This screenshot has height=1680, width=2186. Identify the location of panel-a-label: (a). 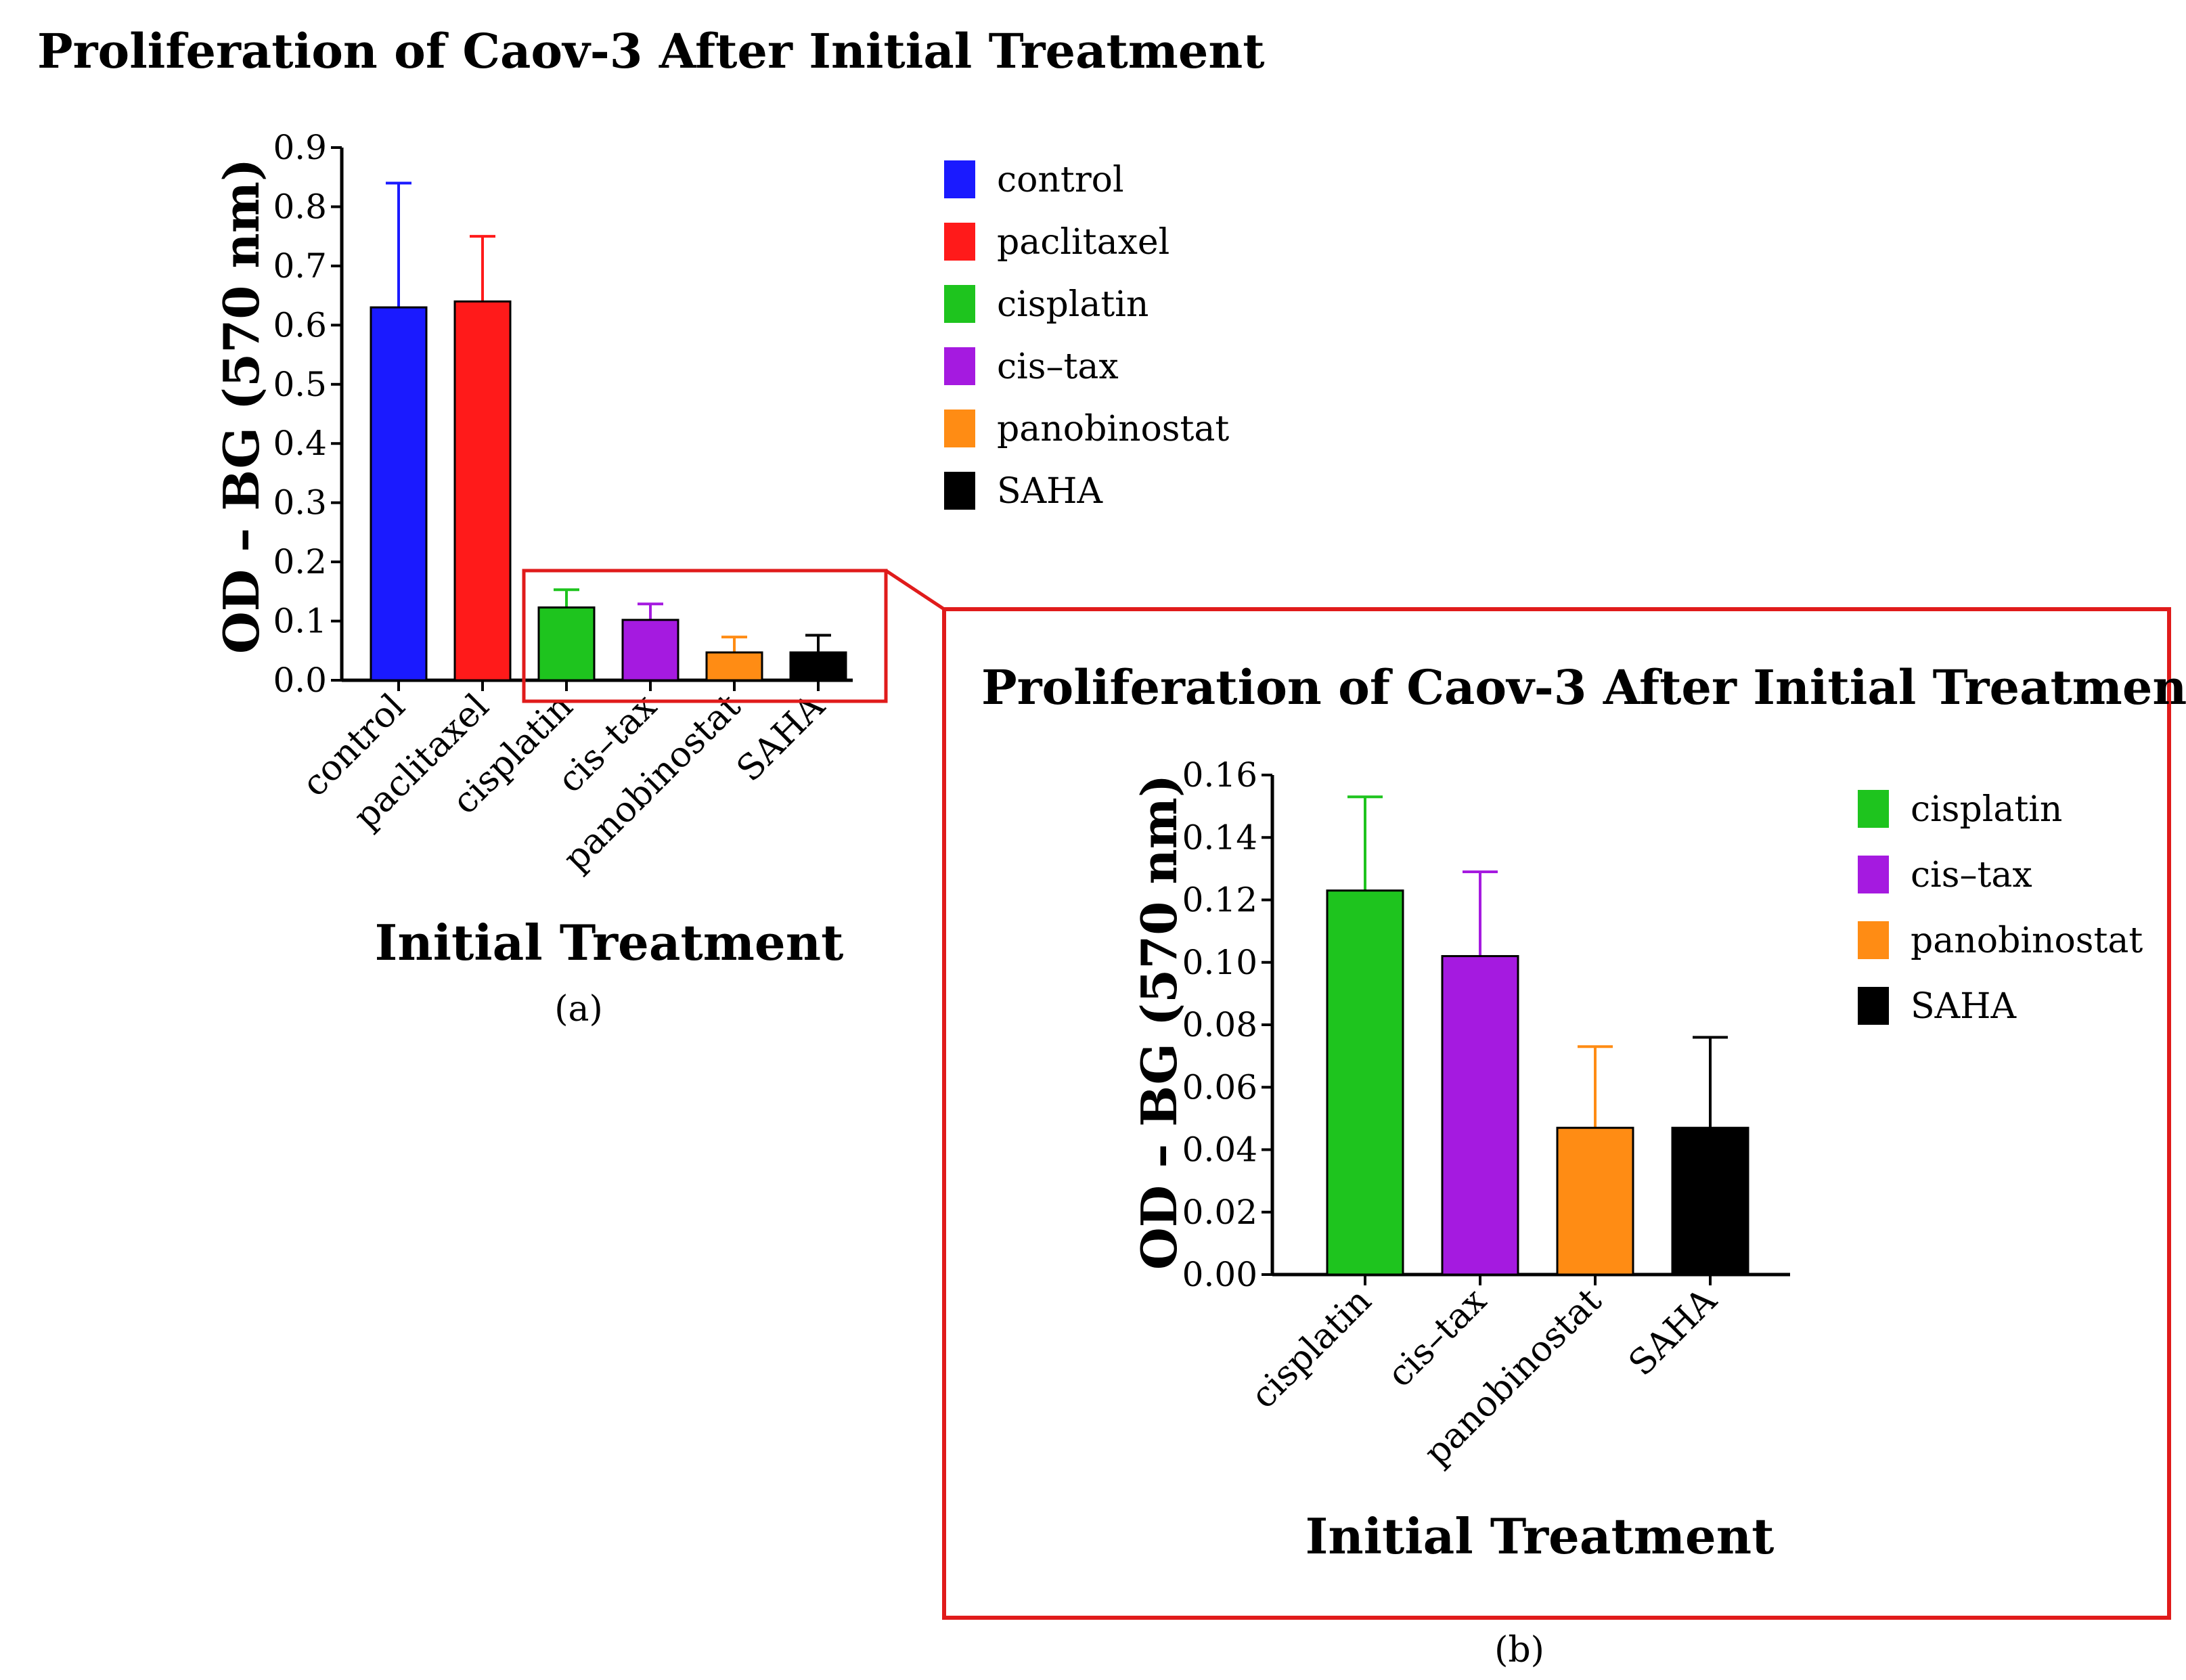
(579, 1010).